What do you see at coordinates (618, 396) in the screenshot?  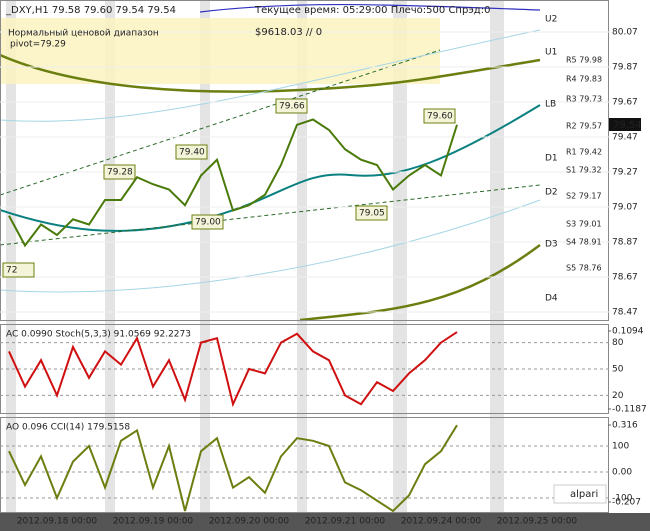 I see `y-tick-label: 20` at bounding box center [618, 396].